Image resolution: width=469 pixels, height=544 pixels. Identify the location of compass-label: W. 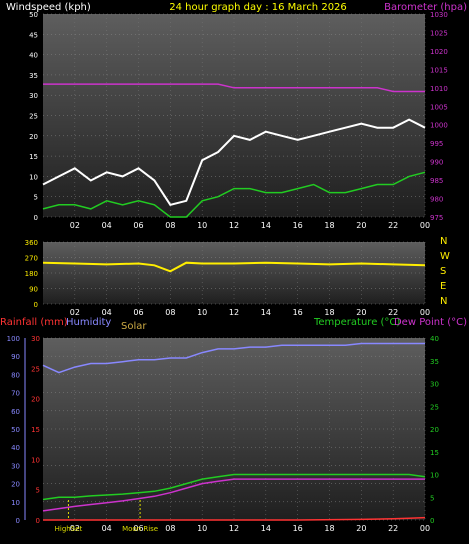
(445, 256).